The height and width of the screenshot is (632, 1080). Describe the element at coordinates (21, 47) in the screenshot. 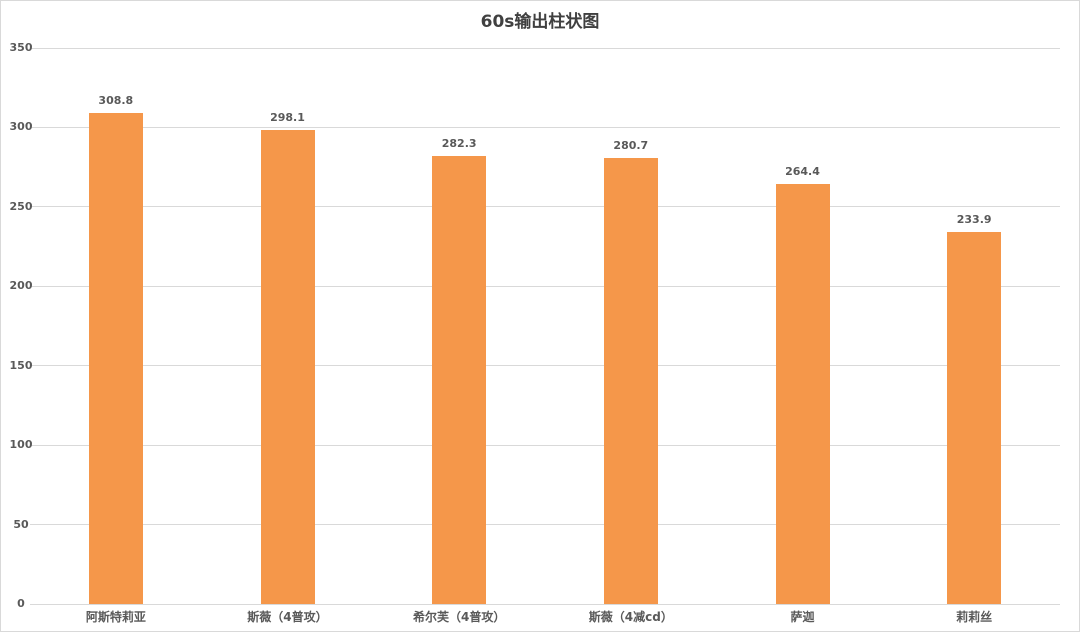

I see `y-axis-tick-label: 350` at that location.